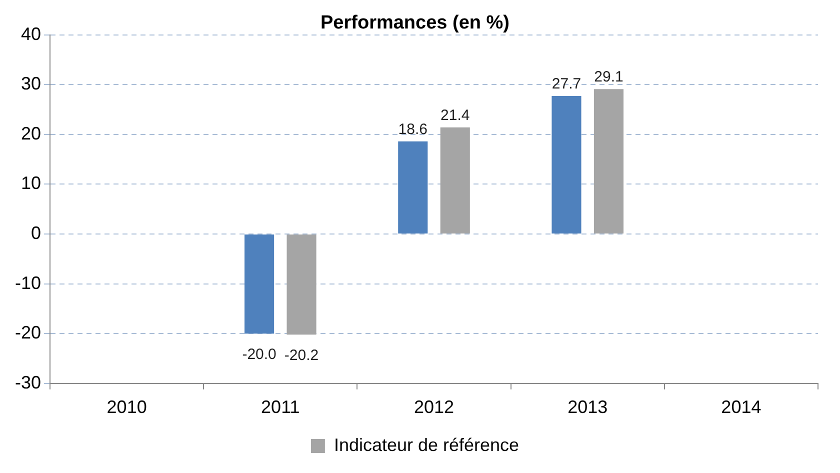 Image resolution: width=840 pixels, height=473 pixels. I want to click on y-tick-label: 10, so click(31, 183).